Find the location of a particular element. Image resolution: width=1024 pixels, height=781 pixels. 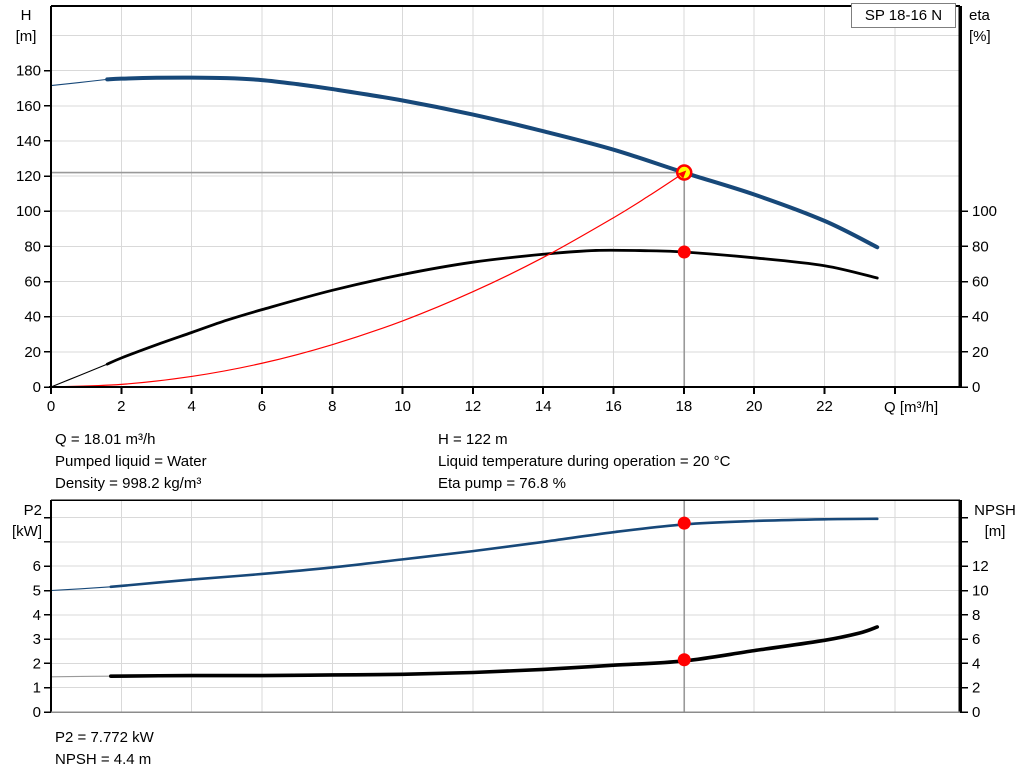

svg-text: 16 is located at coordinates (613, 406).